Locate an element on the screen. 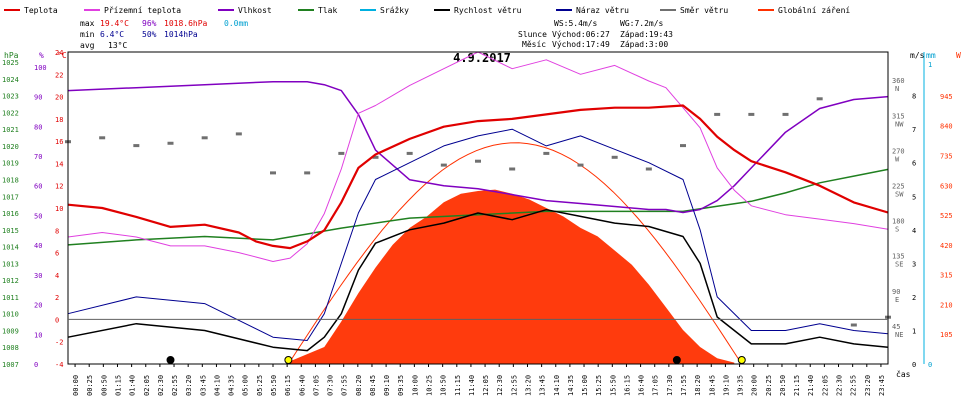 The height and width of the screenshot is (400, 966). x-tick-label: 04:10 is located at coordinates (217, 385).